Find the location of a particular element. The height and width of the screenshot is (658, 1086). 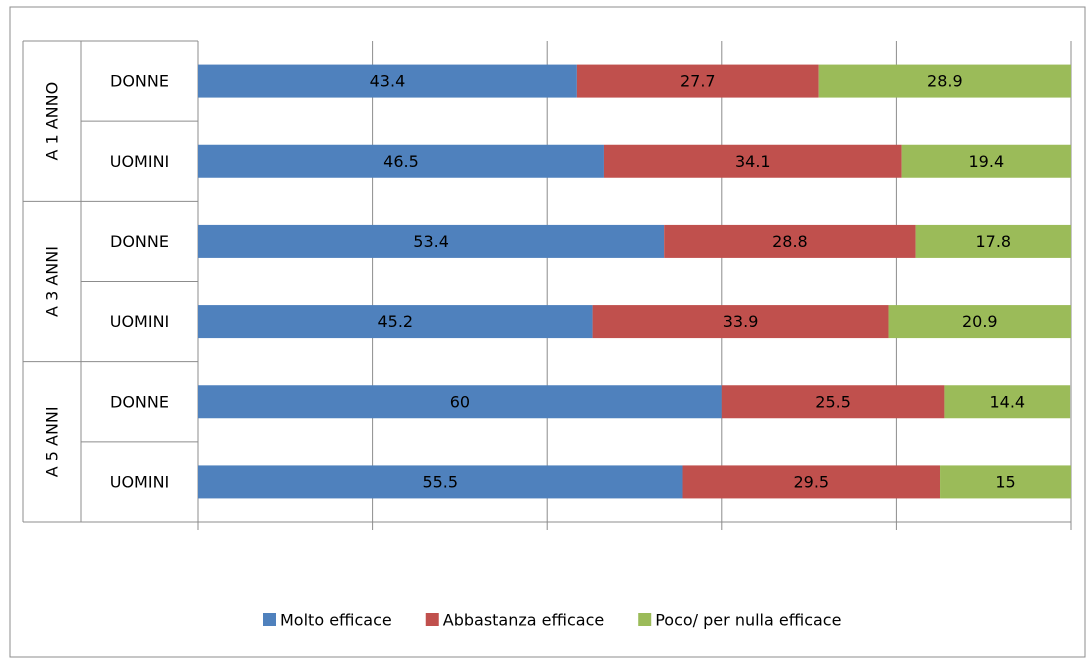

group-label: A 5 ANNI is located at coordinates (52, 441).